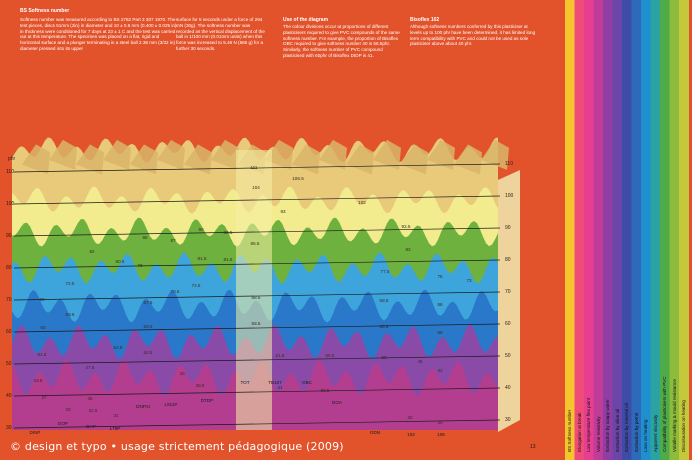  Describe the element at coordinates (173, 240) in the screenshot. I see `point-label: 87` at that location.